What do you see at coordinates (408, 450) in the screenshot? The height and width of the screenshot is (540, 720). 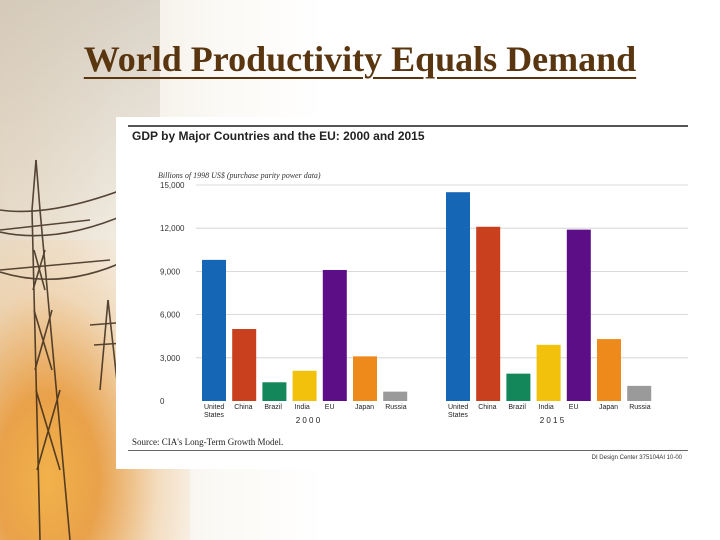 I see `chart-bottom-rule` at bounding box center [408, 450].